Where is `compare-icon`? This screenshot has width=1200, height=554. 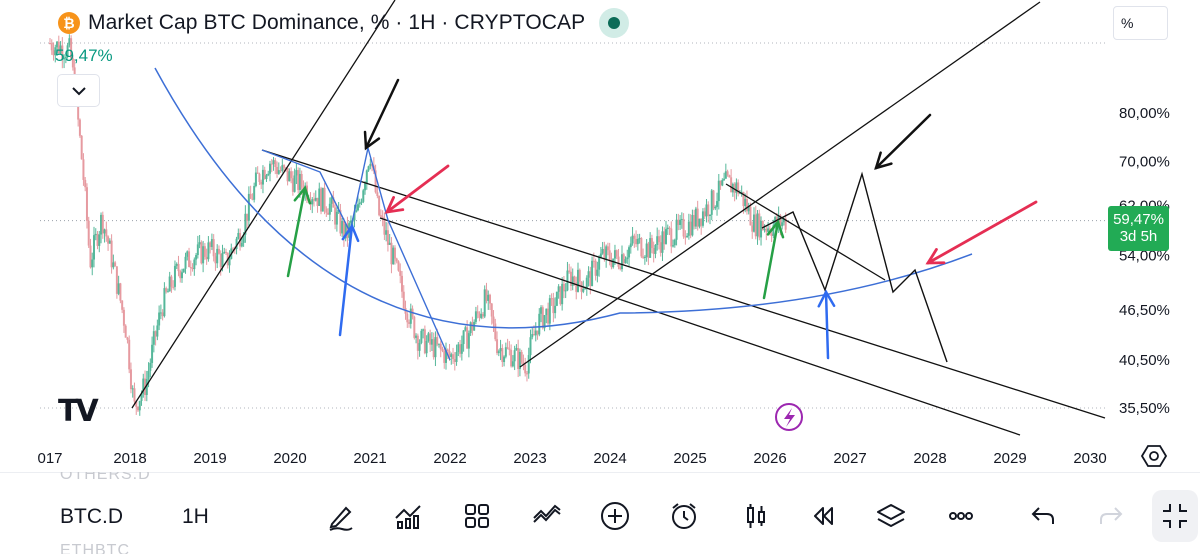 compare-icon is located at coordinates (547, 516).